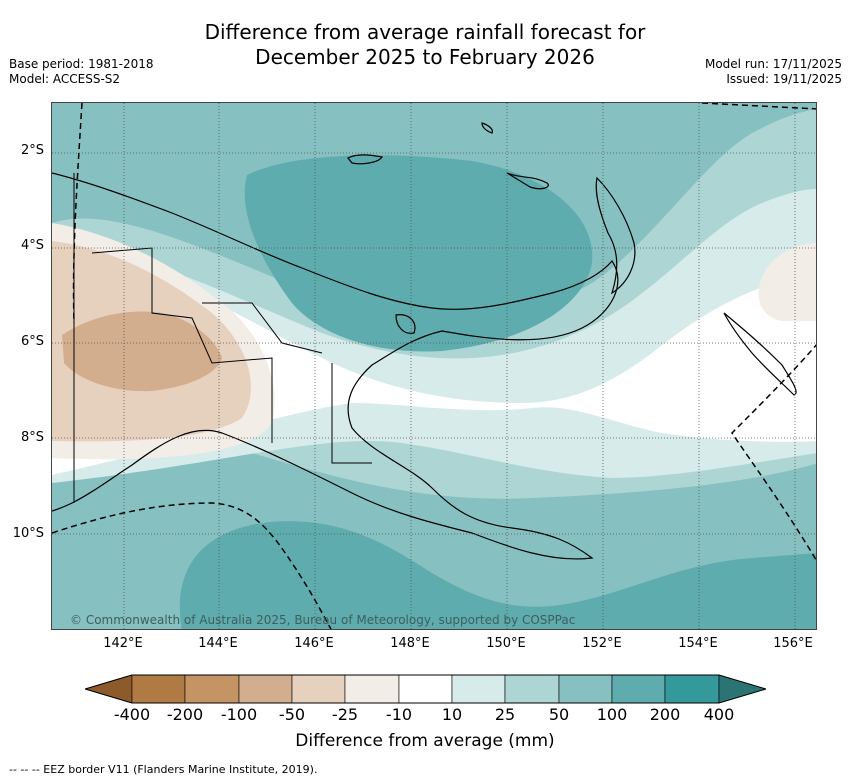  I want to click on model-run-text: Model run: 17/11/2025, so click(773, 64).